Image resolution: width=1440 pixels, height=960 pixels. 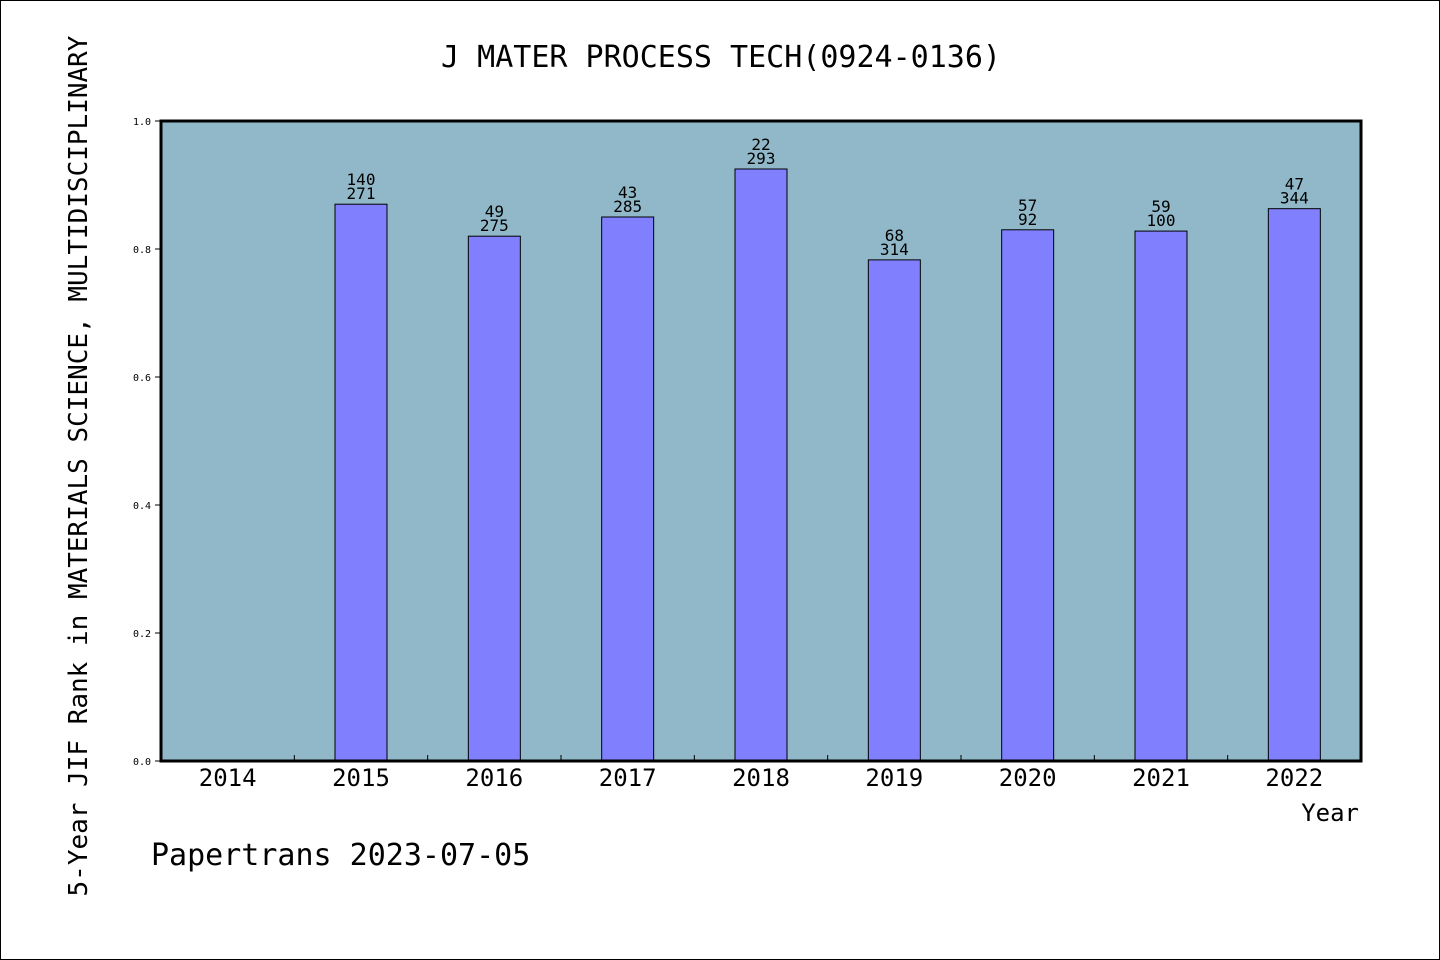 I want to click on x-tick-label-2021: 2021, so click(x=1161, y=778).